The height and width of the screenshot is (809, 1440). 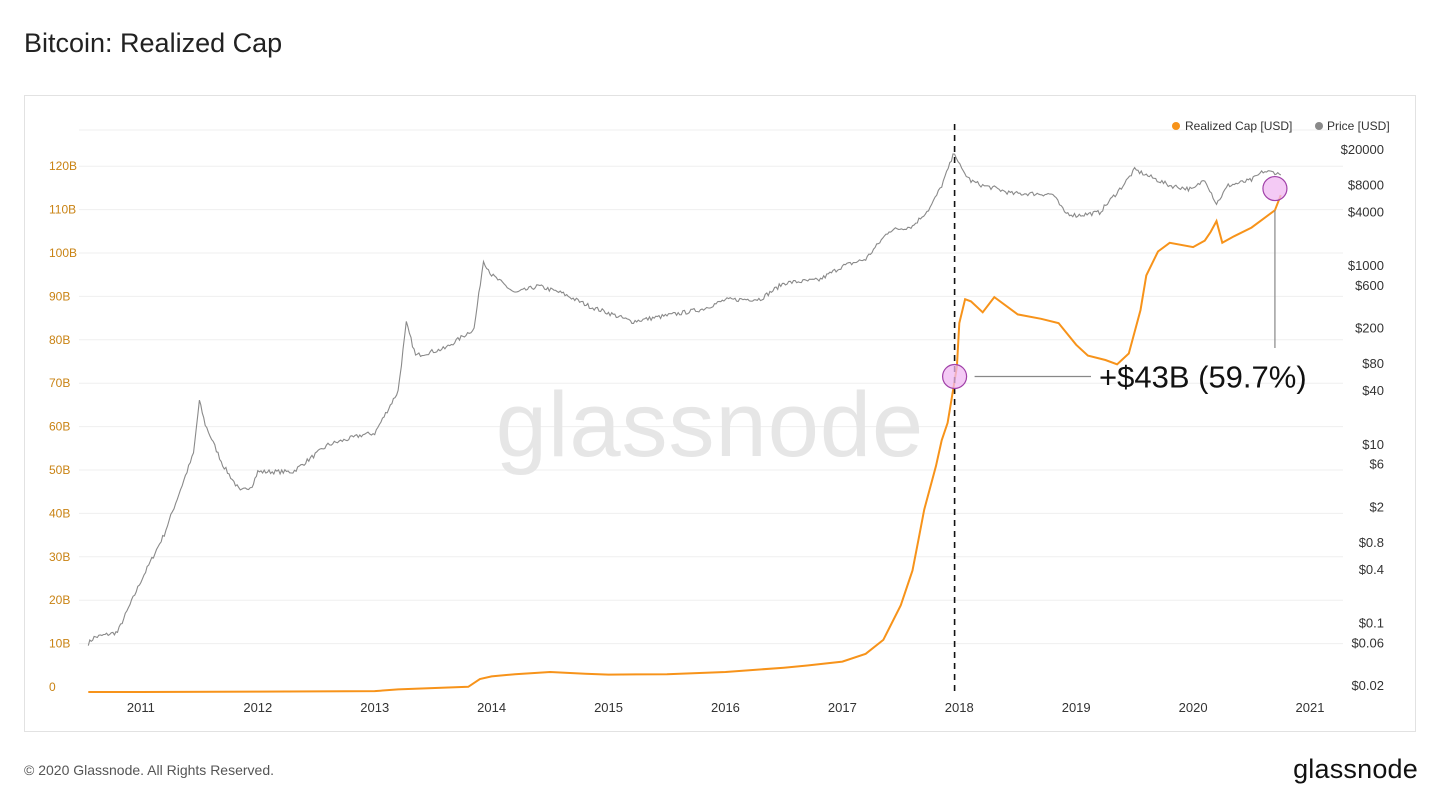 What do you see at coordinates (1193, 707) in the screenshot?
I see `x-tick-label: 2020` at bounding box center [1193, 707].